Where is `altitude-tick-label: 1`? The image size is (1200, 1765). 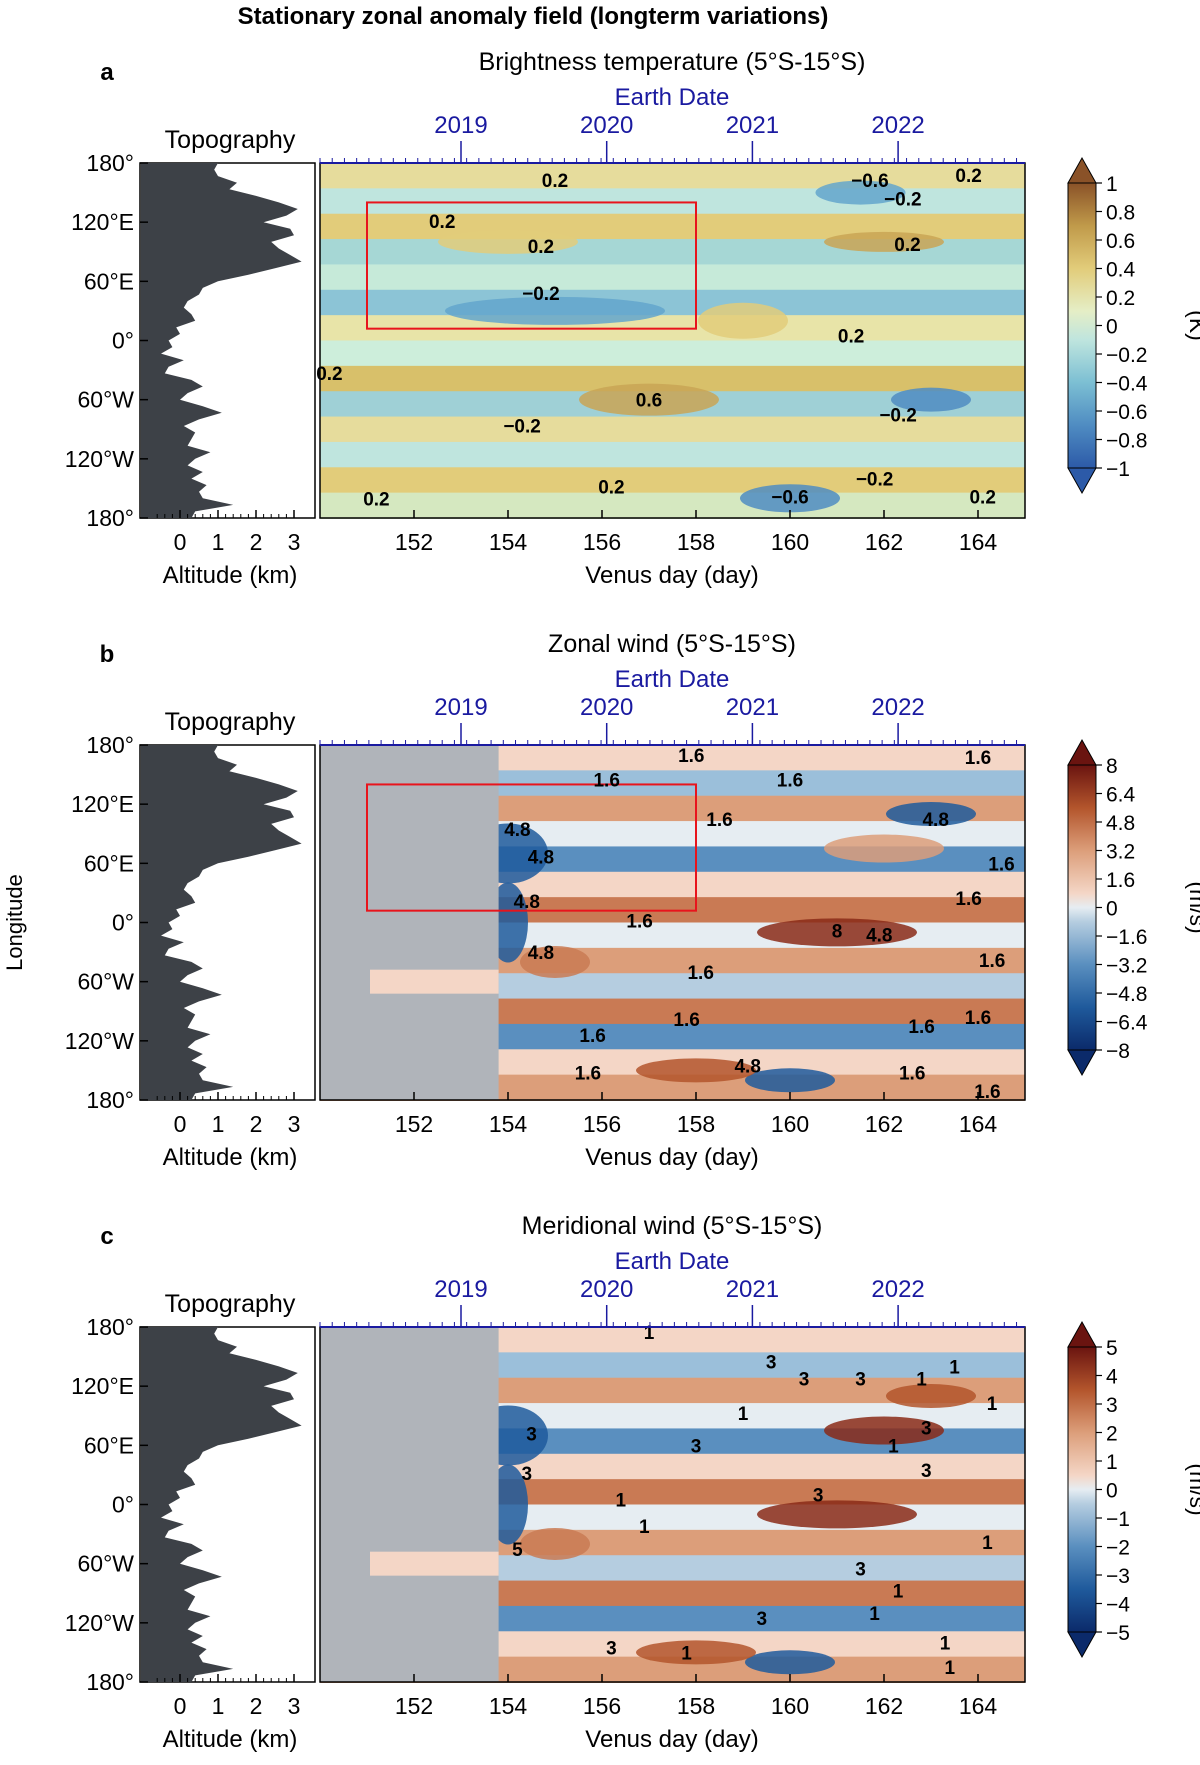 altitude-tick-label: 1 is located at coordinates (218, 1124).